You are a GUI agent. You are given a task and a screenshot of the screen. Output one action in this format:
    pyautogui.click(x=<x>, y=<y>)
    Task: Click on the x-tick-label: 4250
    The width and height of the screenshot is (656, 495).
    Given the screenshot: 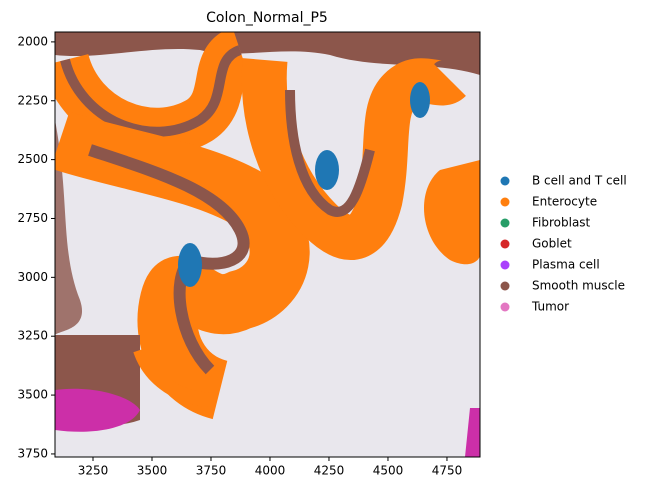 What is the action you would take?
    pyautogui.click(x=329, y=471)
    